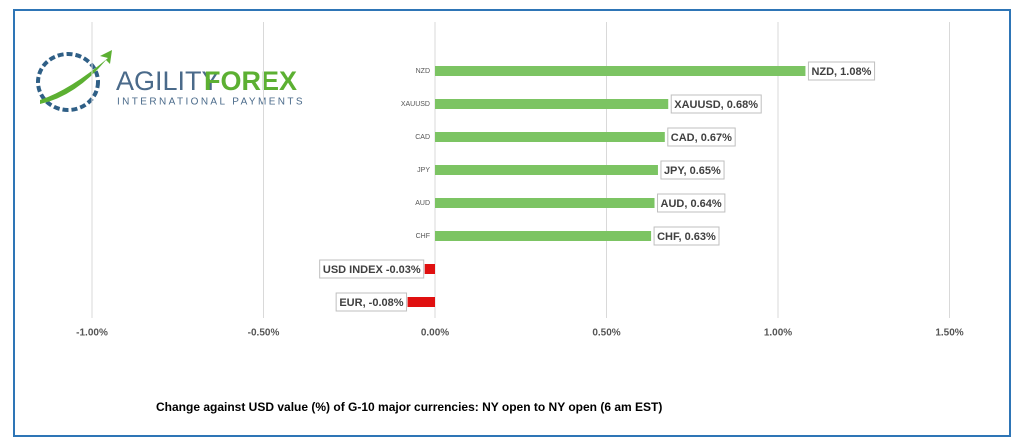 The height and width of the screenshot is (448, 1024). I want to click on data-label: EUR, -0.08%, so click(371, 303).